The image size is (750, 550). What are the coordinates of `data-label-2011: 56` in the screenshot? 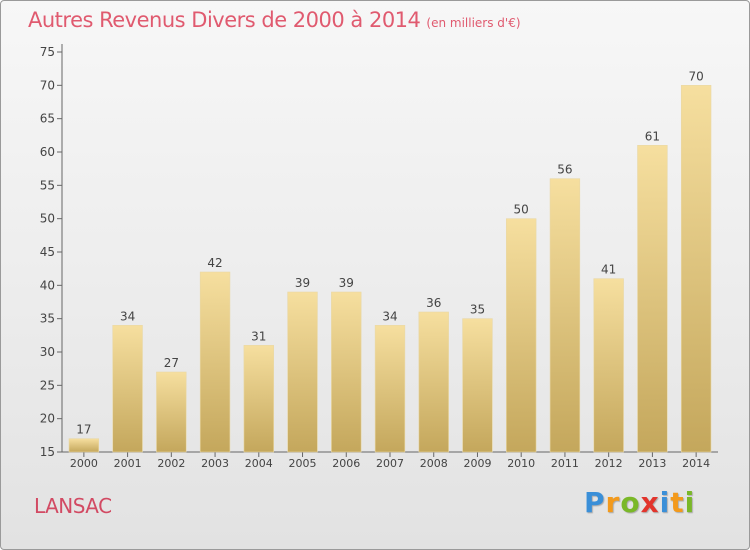 It's located at (564, 170).